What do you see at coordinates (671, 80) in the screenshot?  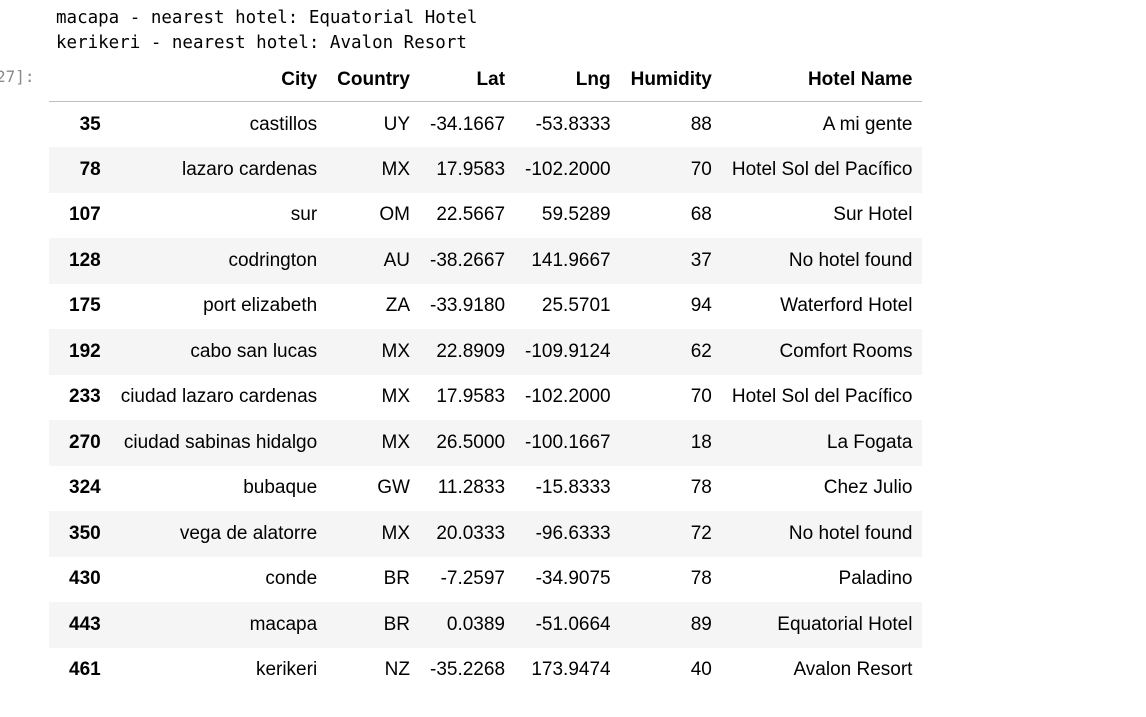 I see `column-header-humidity: Humidity` at bounding box center [671, 80].